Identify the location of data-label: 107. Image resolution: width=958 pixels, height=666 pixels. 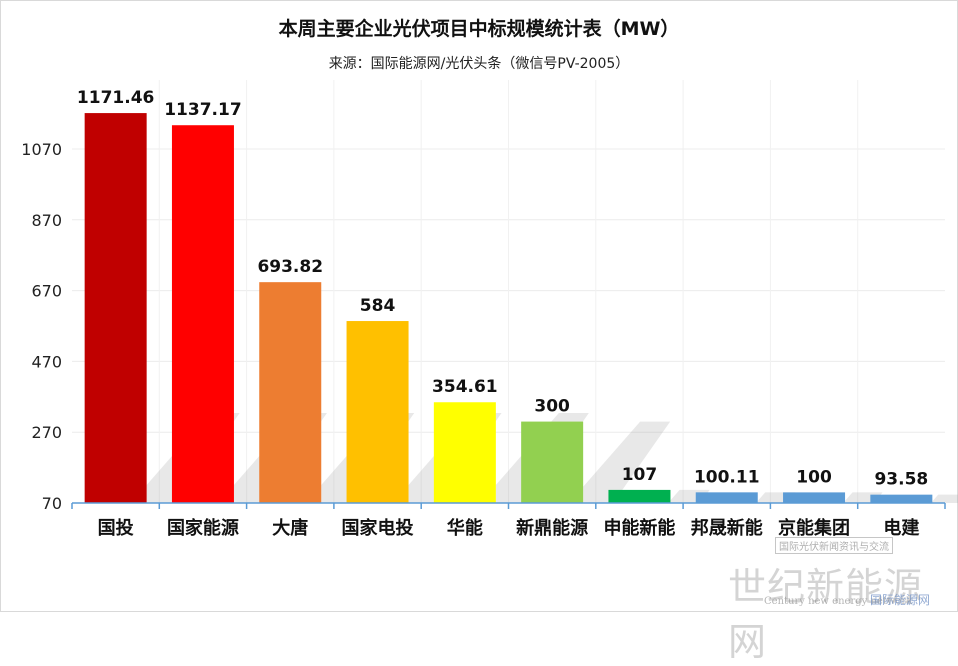
(640, 475).